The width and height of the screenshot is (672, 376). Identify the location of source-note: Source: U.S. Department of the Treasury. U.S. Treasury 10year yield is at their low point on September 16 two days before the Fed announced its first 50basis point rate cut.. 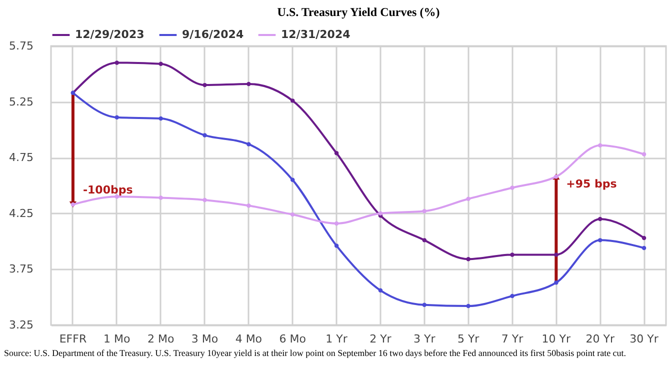
(315, 353).